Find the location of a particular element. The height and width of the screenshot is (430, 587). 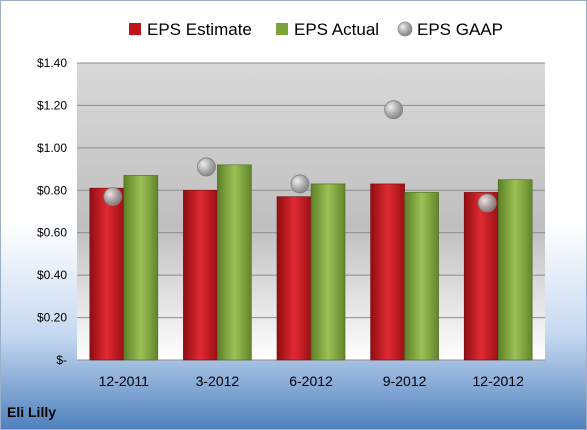

x-tick-label: 6-2012 is located at coordinates (311, 381).